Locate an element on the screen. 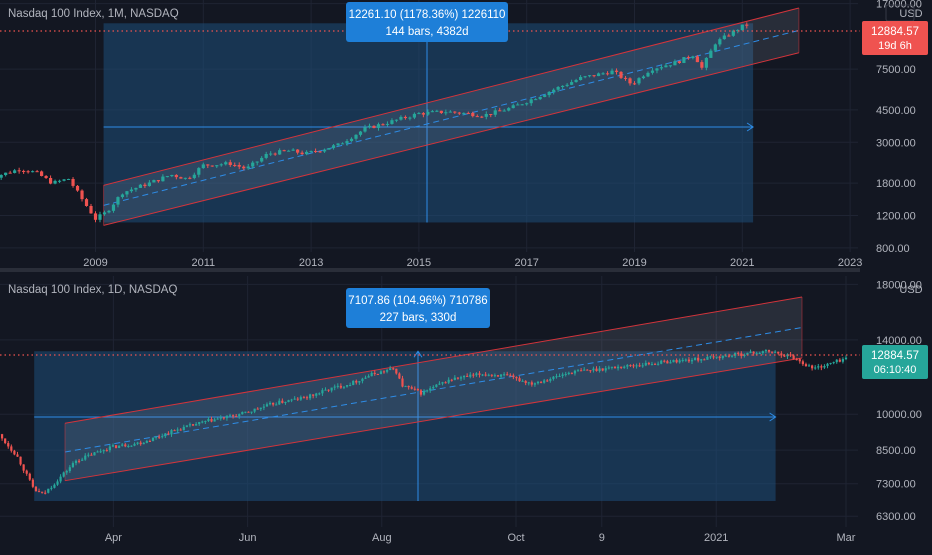 The height and width of the screenshot is (555, 932). y-tick-label: 800.00 is located at coordinates (893, 249).